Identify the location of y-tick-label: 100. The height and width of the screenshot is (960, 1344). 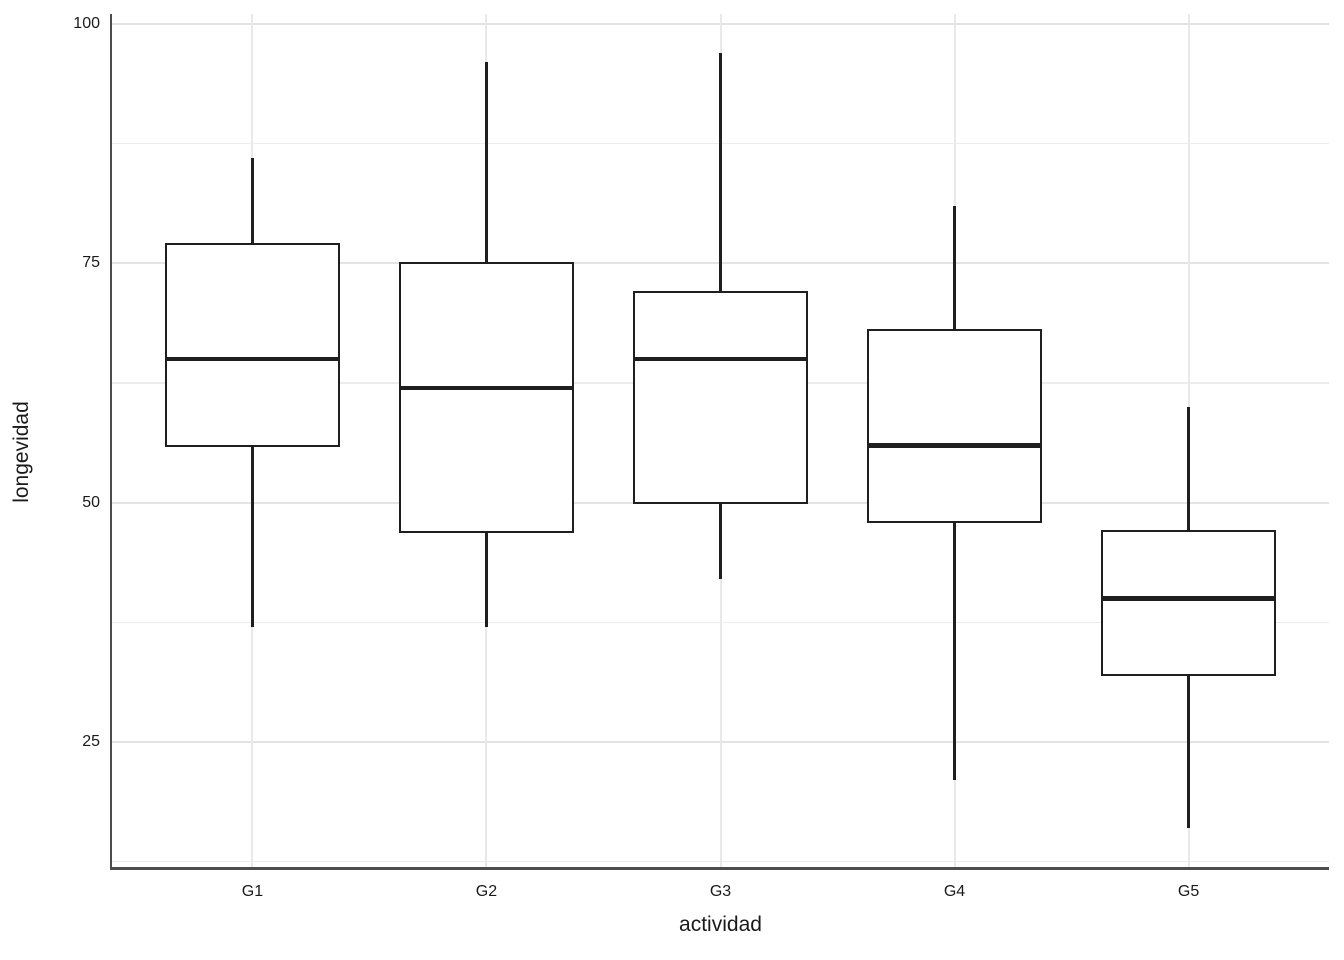
(86, 24).